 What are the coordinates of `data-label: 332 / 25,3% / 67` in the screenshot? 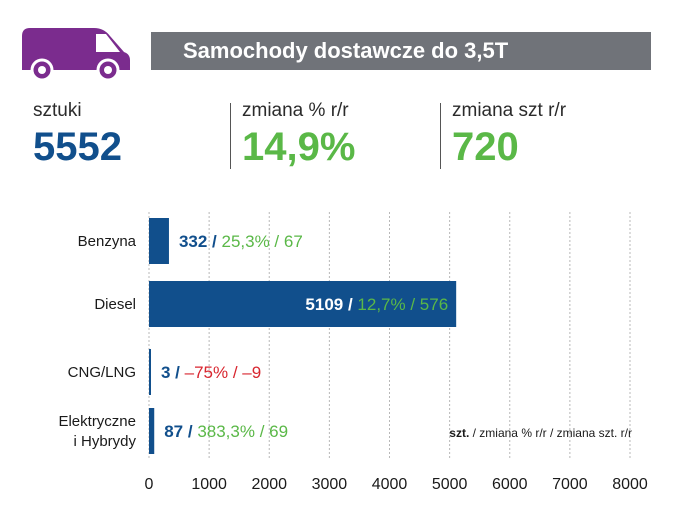 It's located at (241, 241).